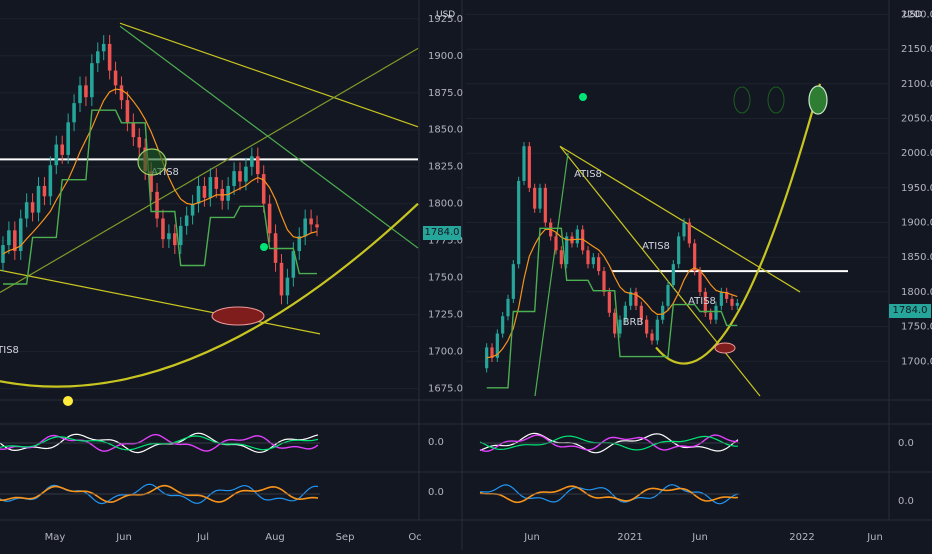 This screenshot has height=554, width=932. What do you see at coordinates (445, 315) in the screenshot?
I see `y-tick-label: 1725.0` at bounding box center [445, 315].